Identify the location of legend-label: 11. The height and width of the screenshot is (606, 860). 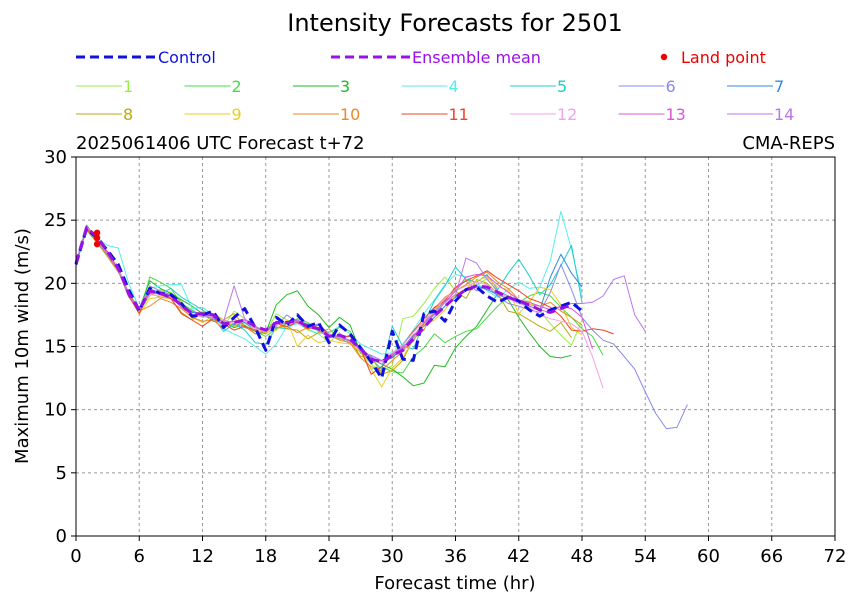
(459, 114).